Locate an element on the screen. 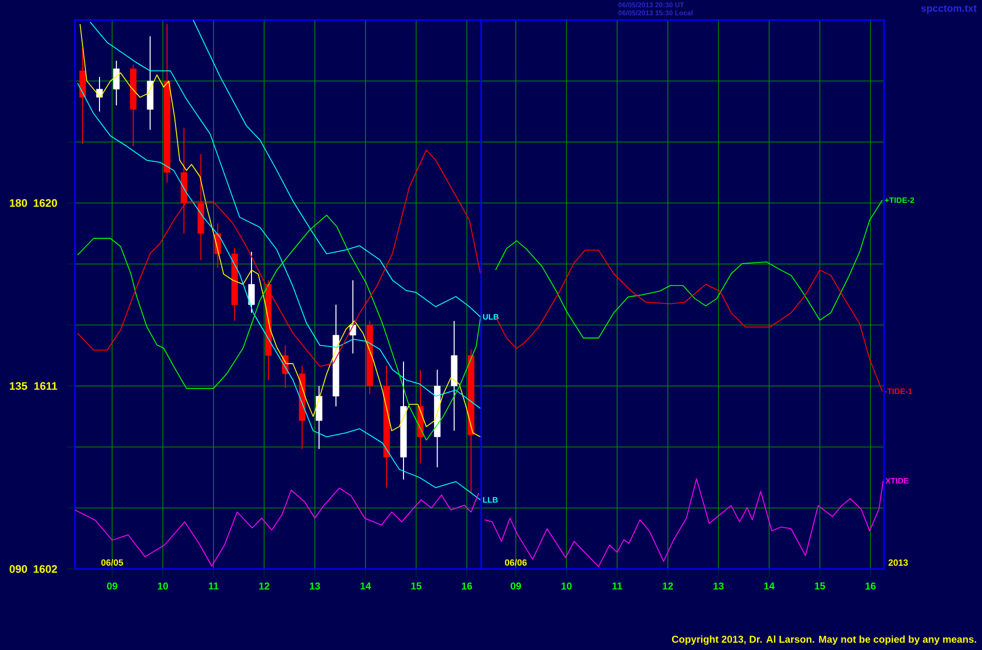 The image size is (982, 650). text: spcctom.txt is located at coordinates (949, 9).